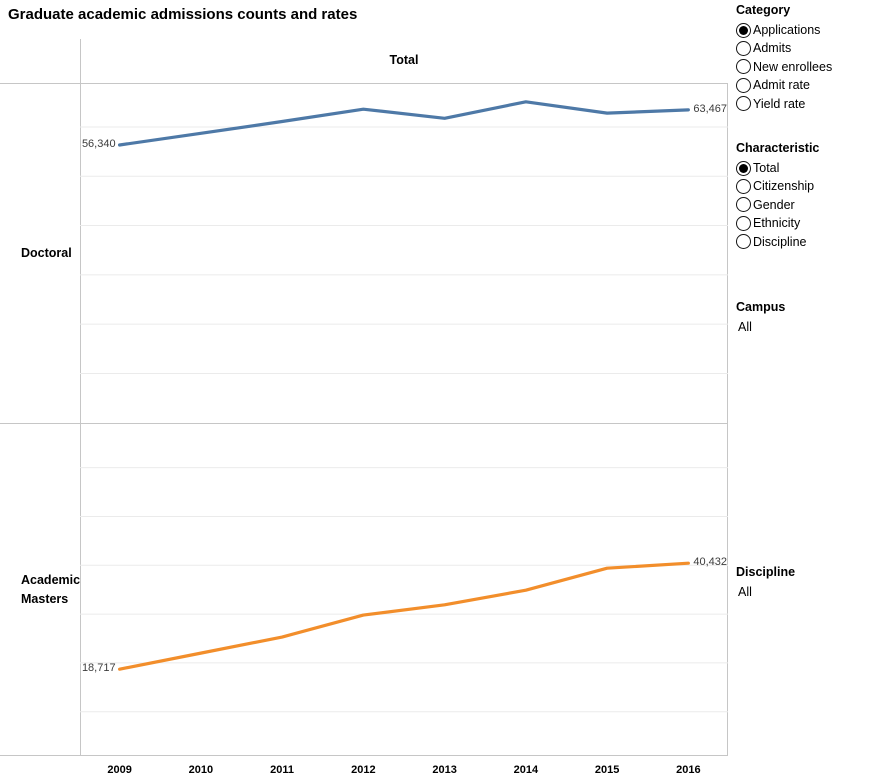 The width and height of the screenshot is (884, 784). I want to click on column-header: Total, so click(404, 60).